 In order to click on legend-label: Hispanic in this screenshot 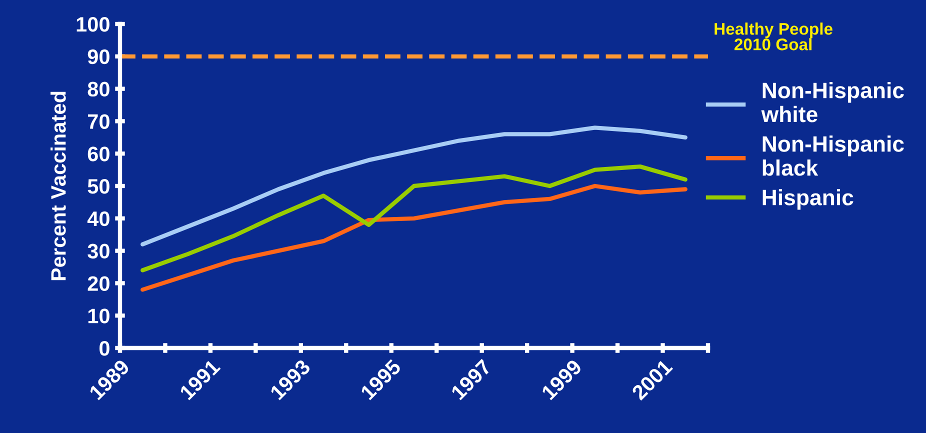, I will do `click(808, 199)`.